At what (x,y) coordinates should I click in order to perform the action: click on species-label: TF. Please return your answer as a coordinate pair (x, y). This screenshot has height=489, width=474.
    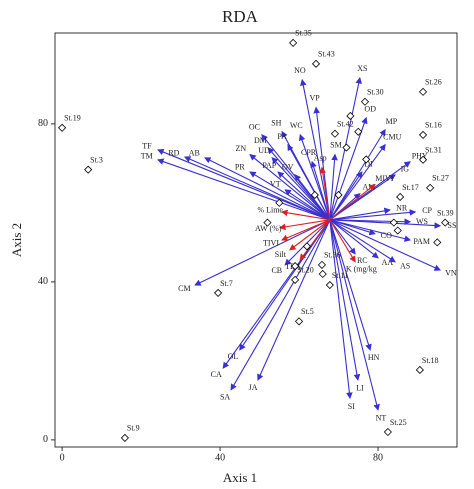
    Looking at the image, I should click on (147, 145).